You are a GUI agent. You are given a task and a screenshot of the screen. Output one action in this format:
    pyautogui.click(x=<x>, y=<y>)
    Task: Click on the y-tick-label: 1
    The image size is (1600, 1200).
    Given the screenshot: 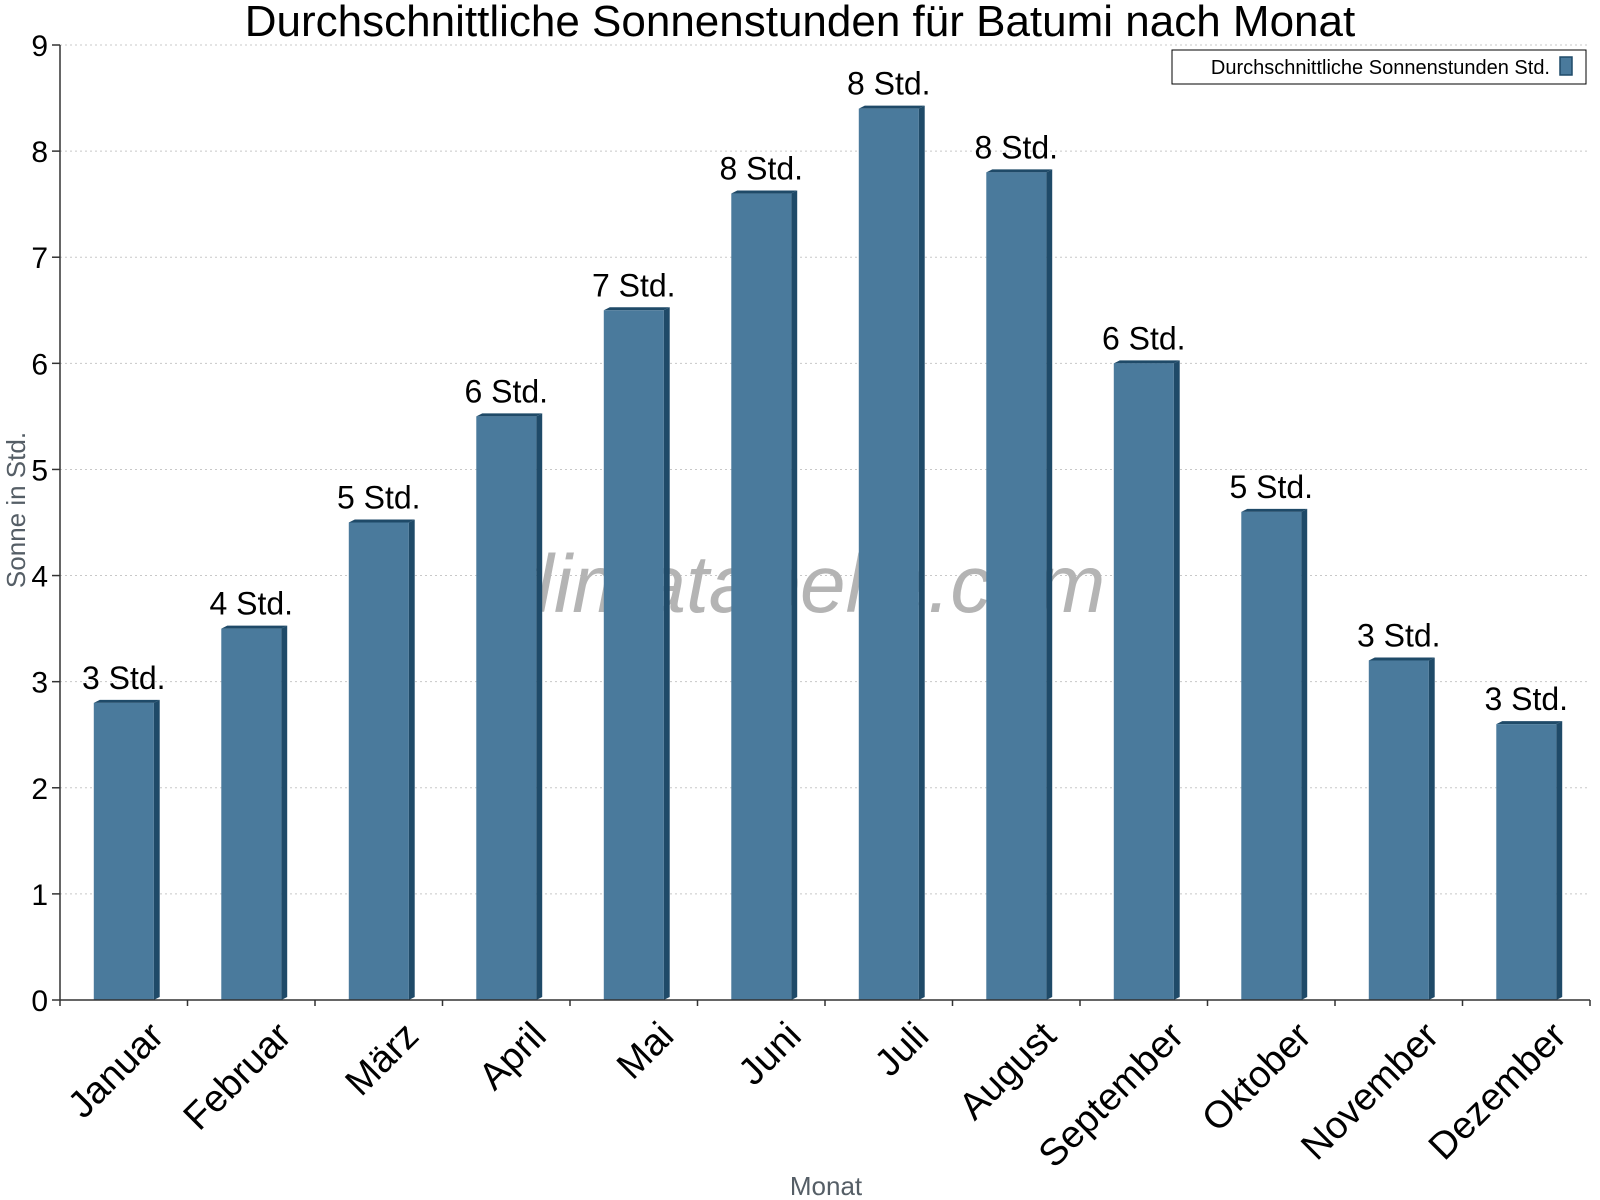 What is the action you would take?
    pyautogui.click(x=39, y=895)
    